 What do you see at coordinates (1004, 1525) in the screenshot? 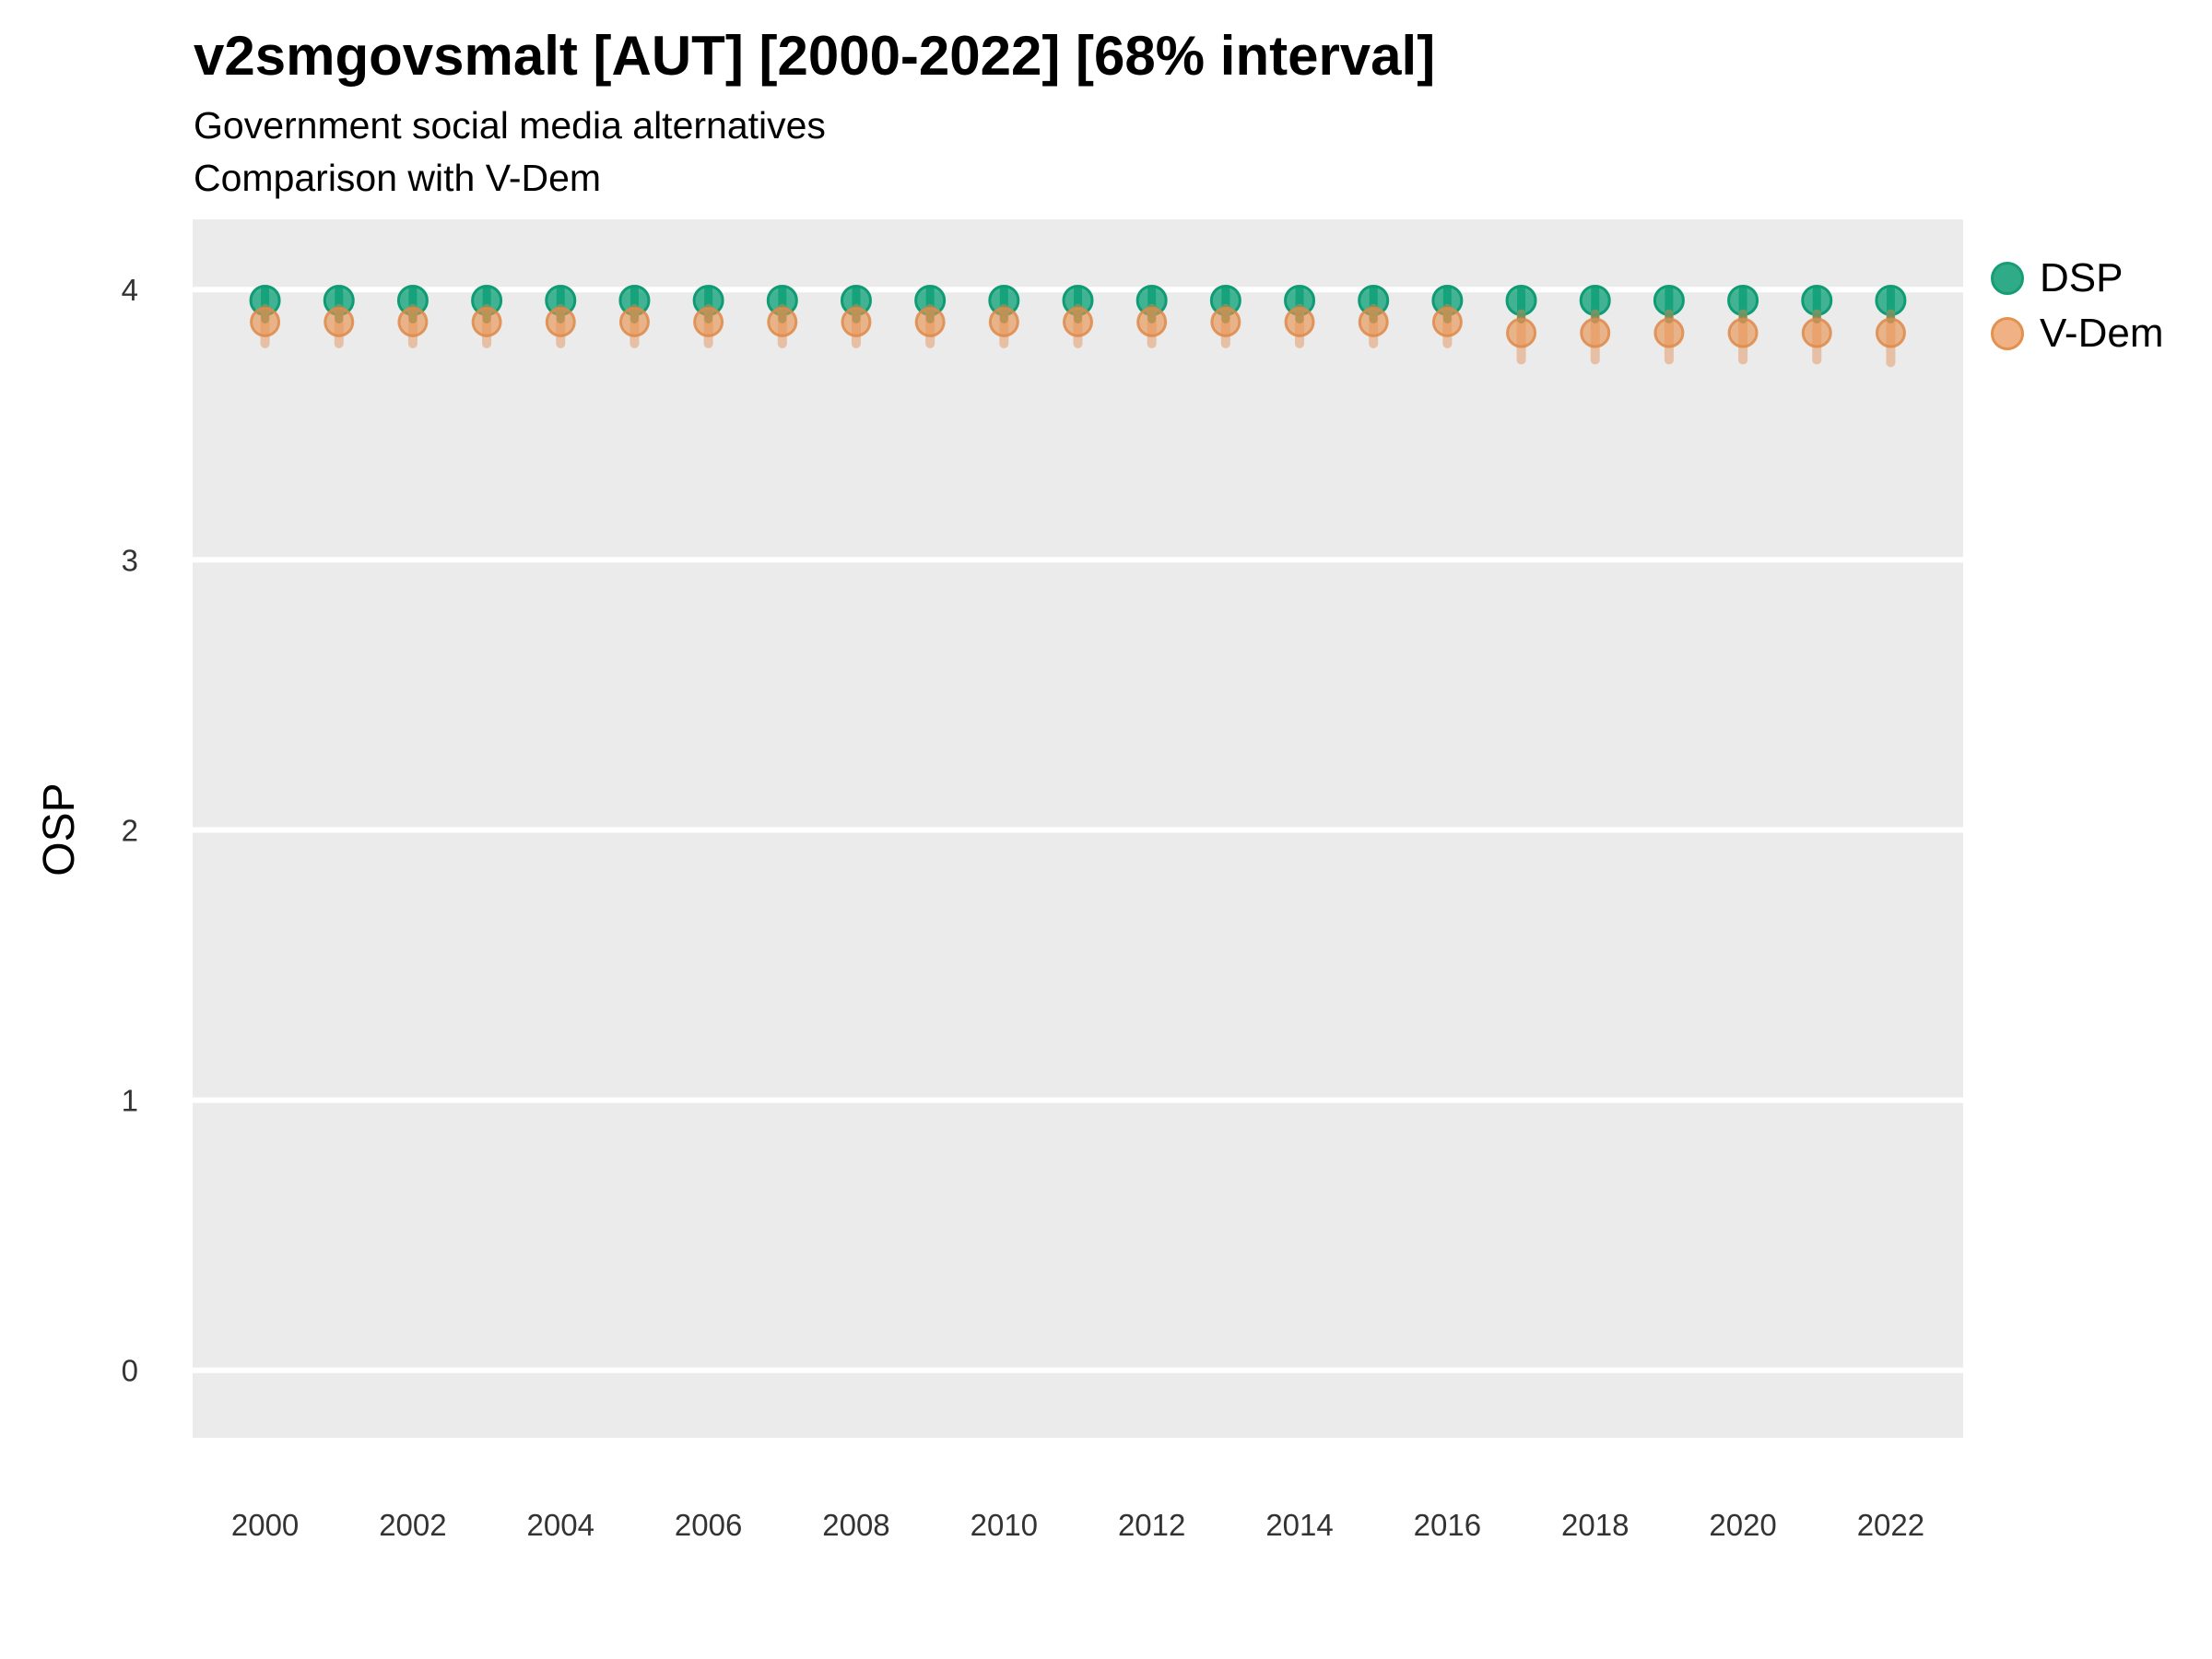
I see `x-tick-label-2010: 2010` at bounding box center [1004, 1525].